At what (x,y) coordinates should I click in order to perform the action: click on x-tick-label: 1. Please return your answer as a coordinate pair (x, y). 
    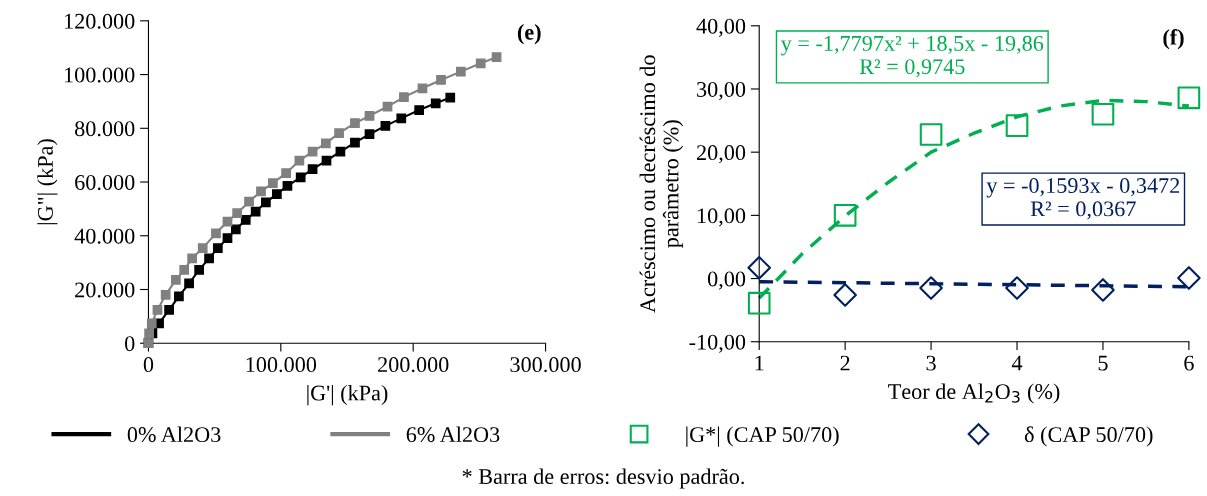
    Looking at the image, I should click on (759, 363).